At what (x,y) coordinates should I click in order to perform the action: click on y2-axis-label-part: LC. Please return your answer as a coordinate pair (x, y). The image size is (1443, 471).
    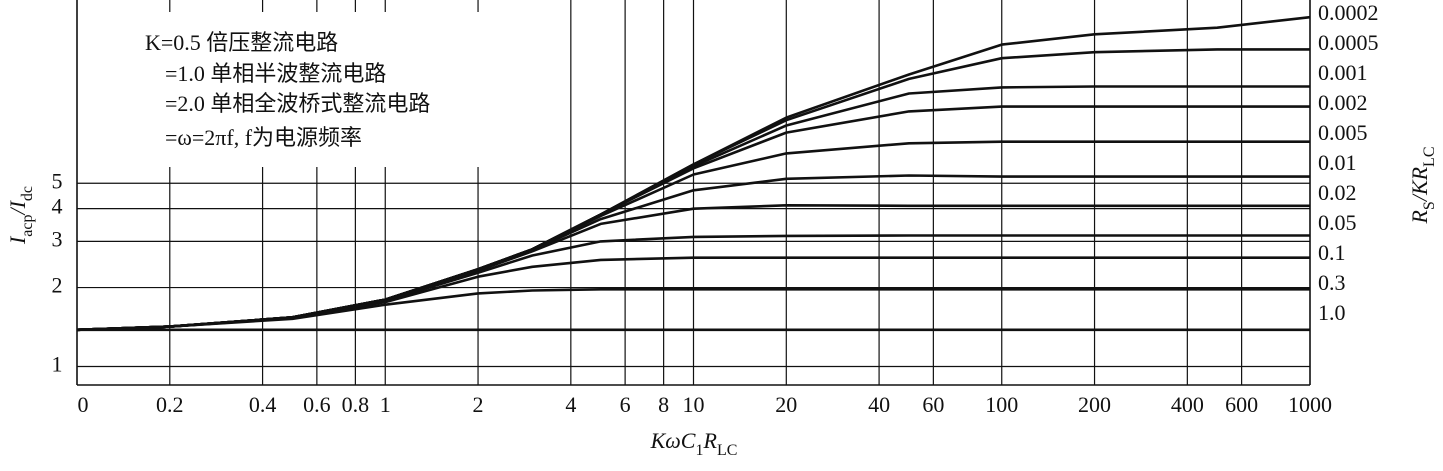
    Looking at the image, I should click on (1429, 156).